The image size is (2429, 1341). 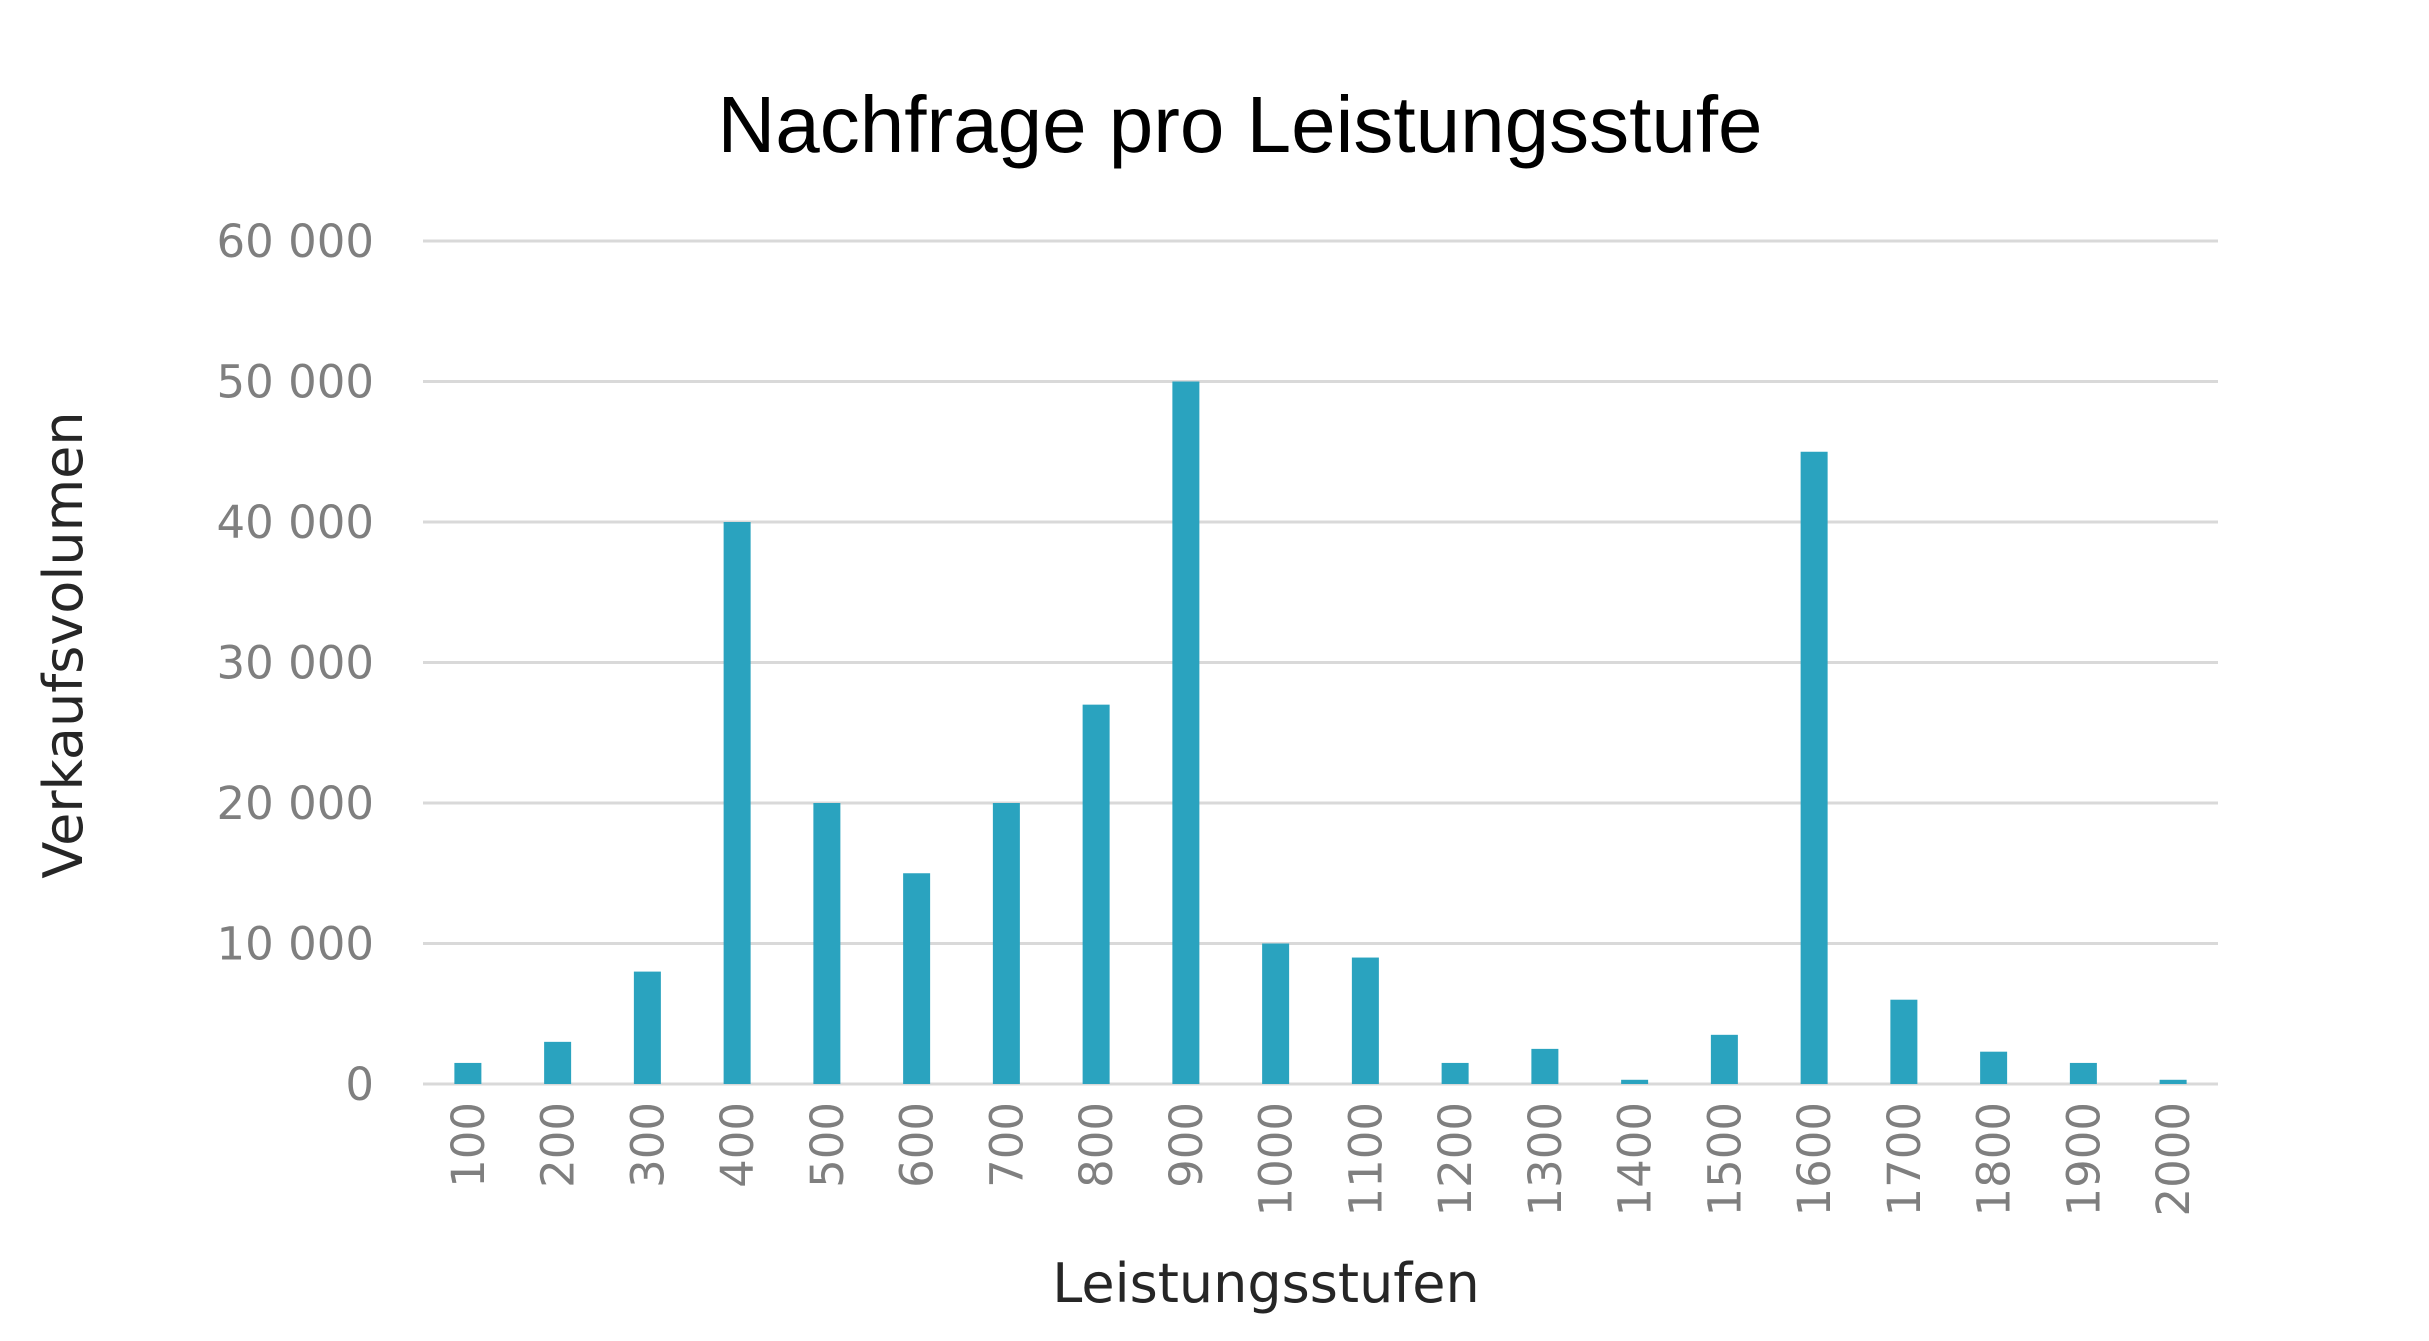 I want to click on x-tick-label: 100, so click(x=468, y=1145).